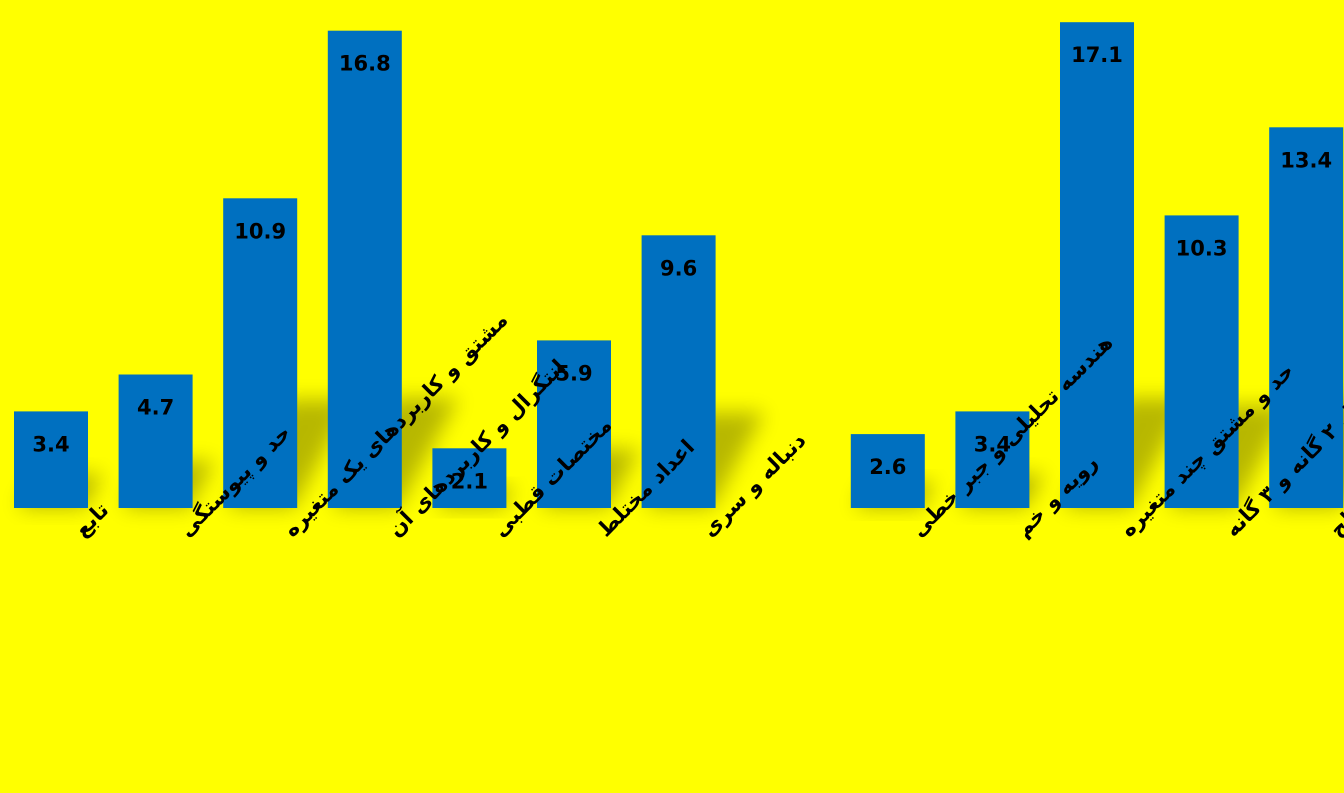 This screenshot has height=793, width=1344. What do you see at coordinates (887, 467) in the screenshot?
I see `bar-value-label: 2.6` at bounding box center [887, 467].